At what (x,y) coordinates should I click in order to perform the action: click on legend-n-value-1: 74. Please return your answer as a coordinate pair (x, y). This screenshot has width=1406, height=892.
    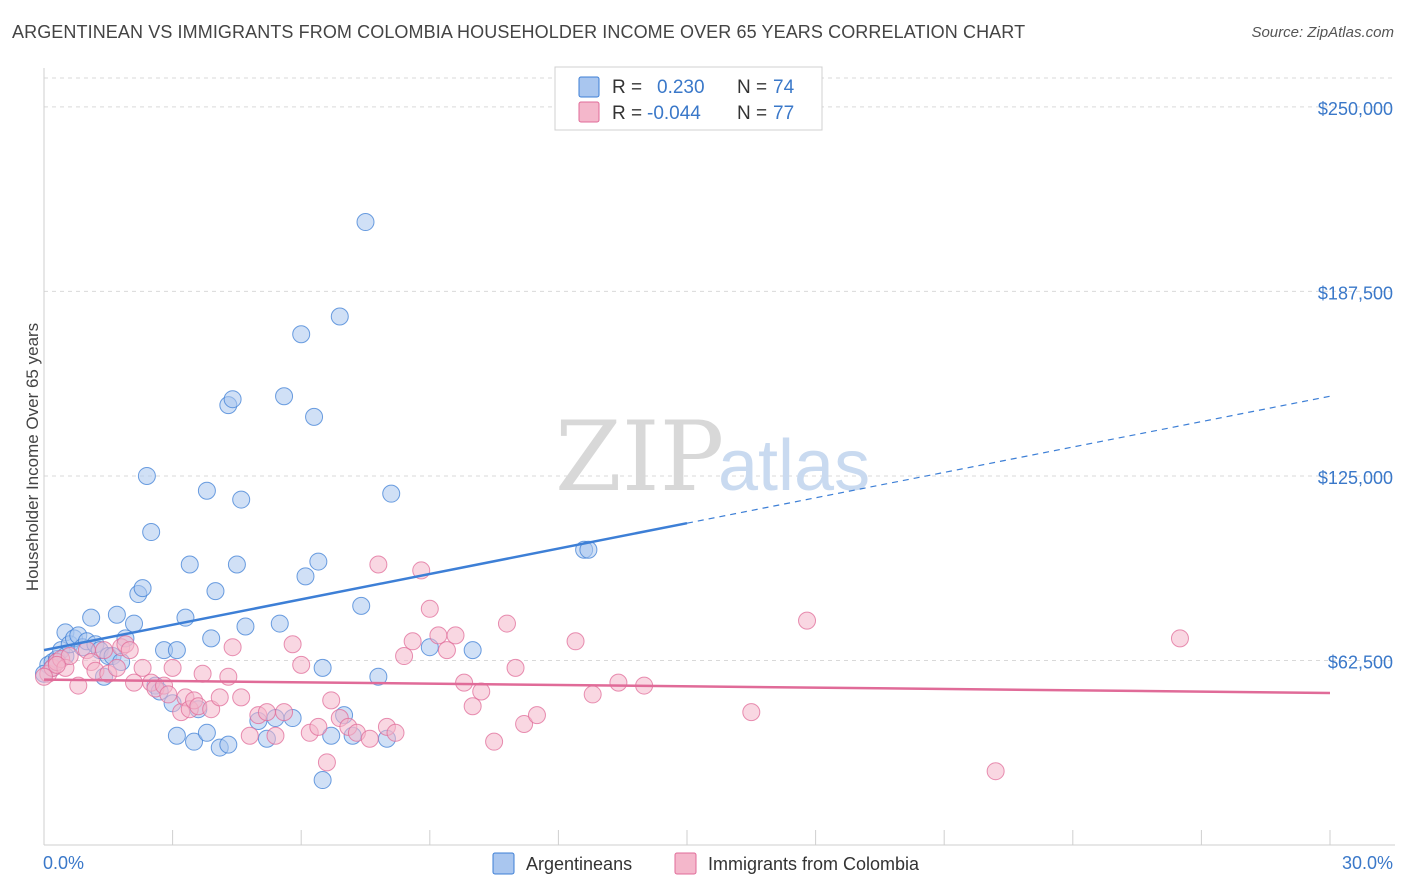
    Looking at the image, I should click on (784, 87).